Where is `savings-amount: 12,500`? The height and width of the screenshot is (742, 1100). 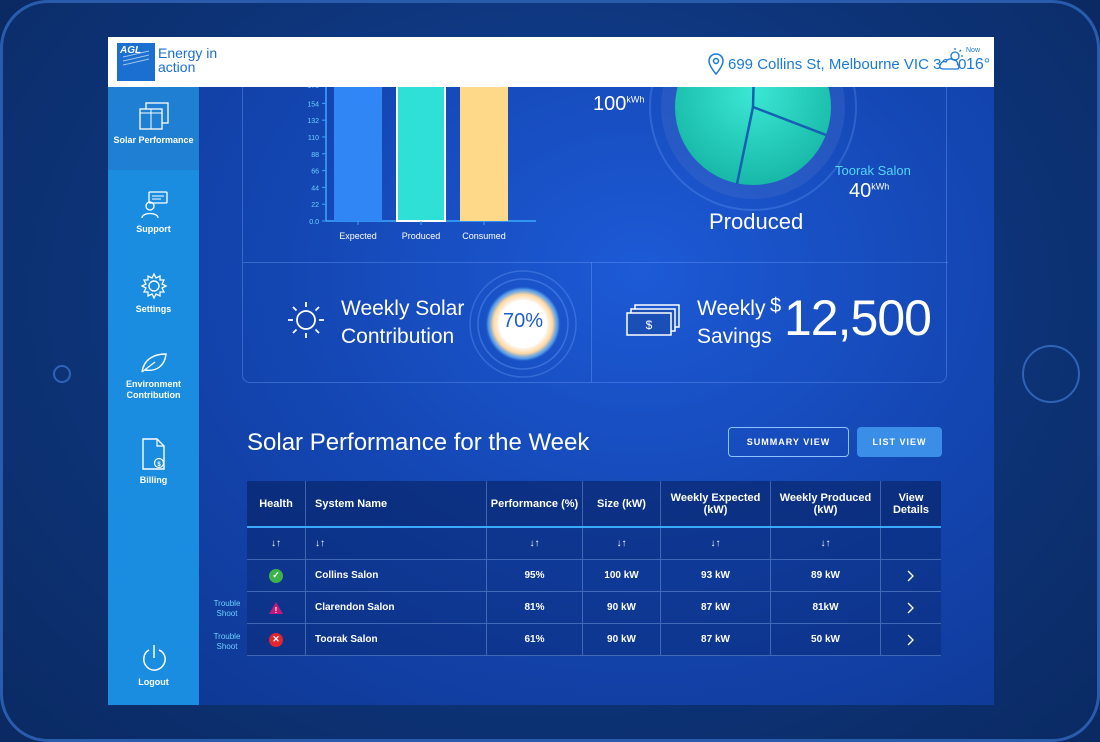 savings-amount: 12,500 is located at coordinates (858, 318).